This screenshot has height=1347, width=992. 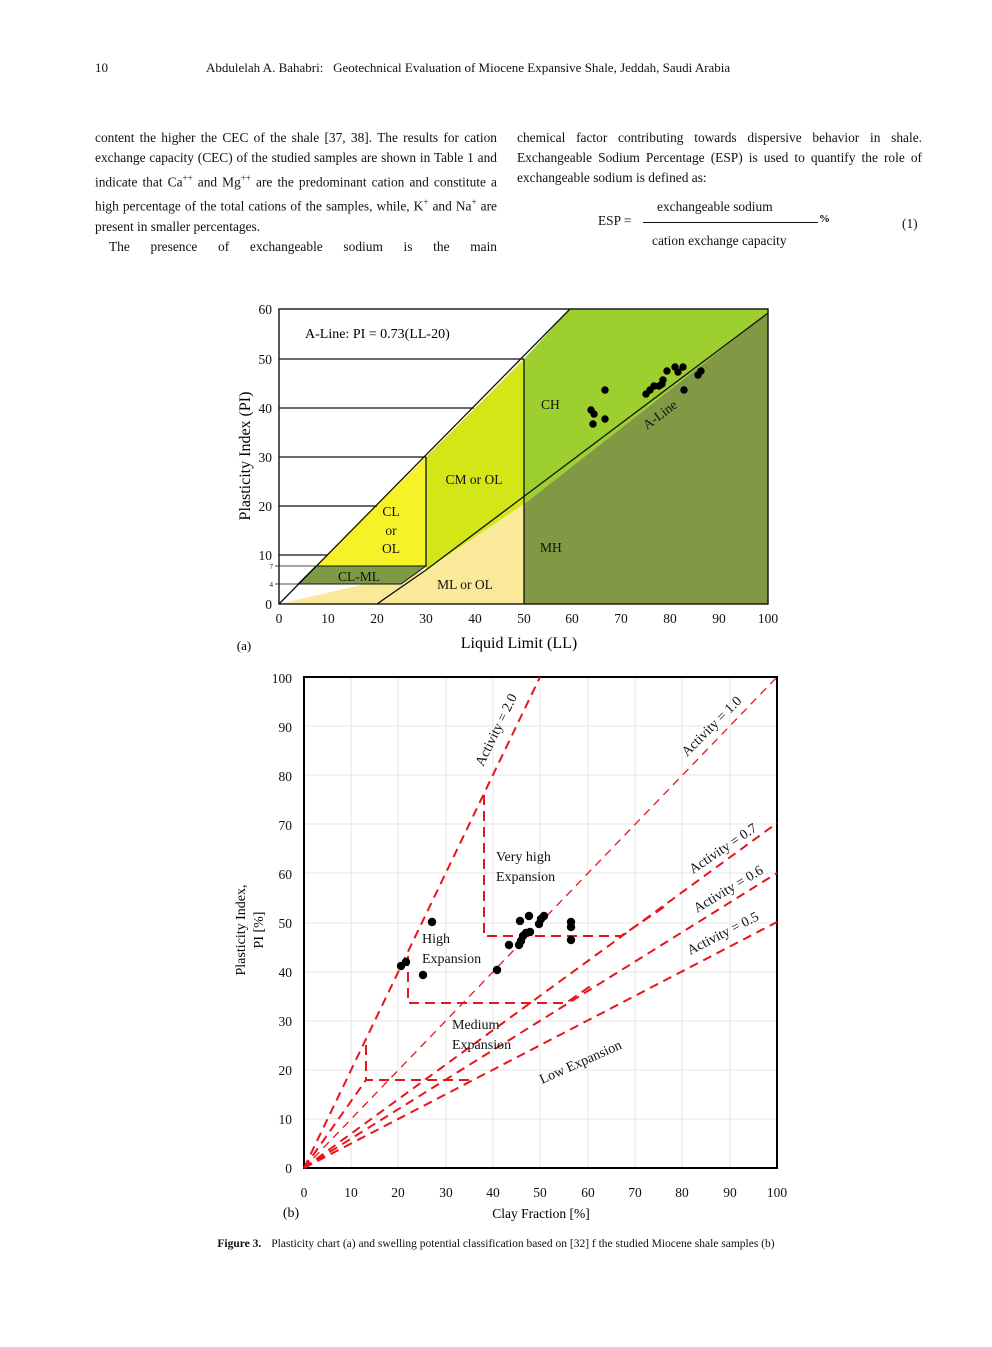 What do you see at coordinates (581, 1063) in the screenshot?
I see `svg-text: Low Expansion` at bounding box center [581, 1063].